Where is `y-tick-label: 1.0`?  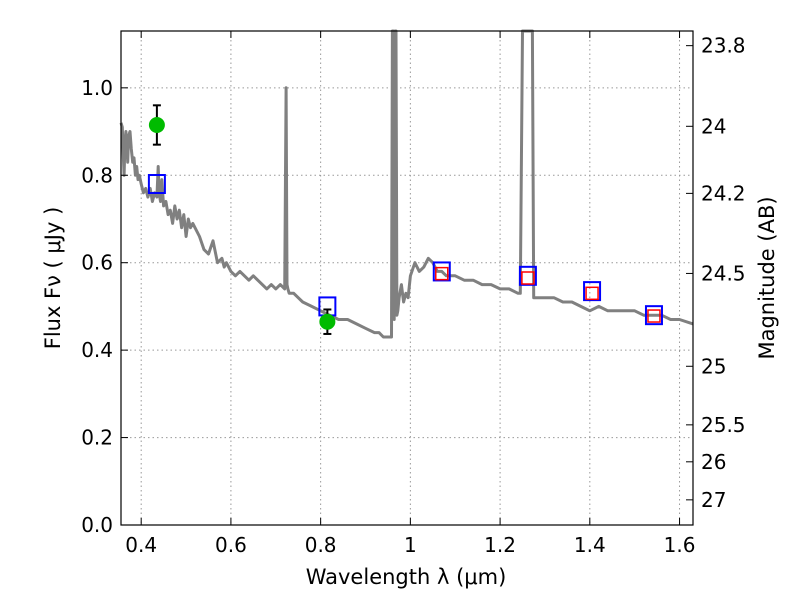
y-tick-label: 1.0 is located at coordinates (97, 88).